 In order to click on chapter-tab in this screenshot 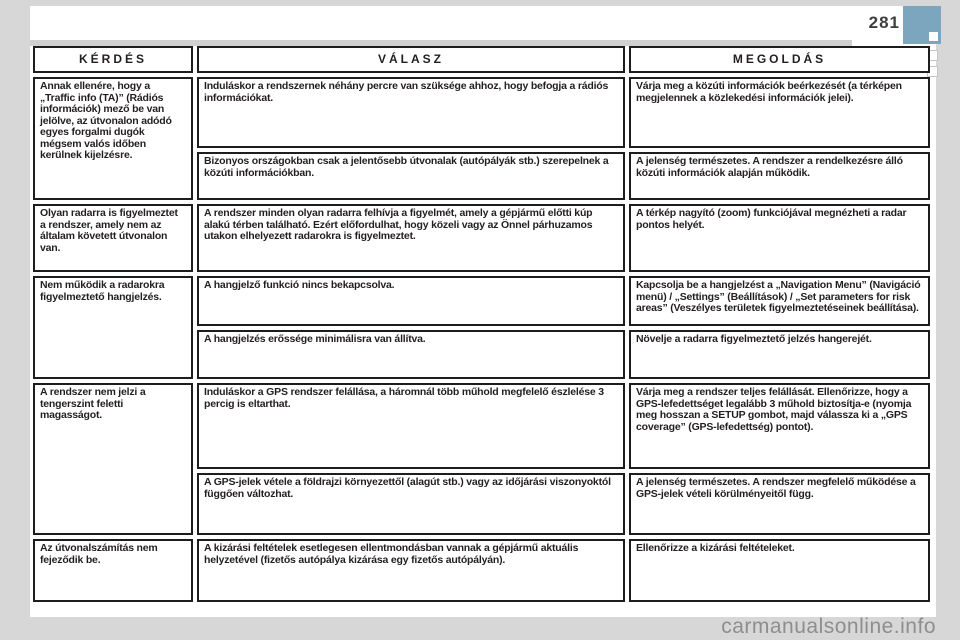, I will do `click(922, 25)`.